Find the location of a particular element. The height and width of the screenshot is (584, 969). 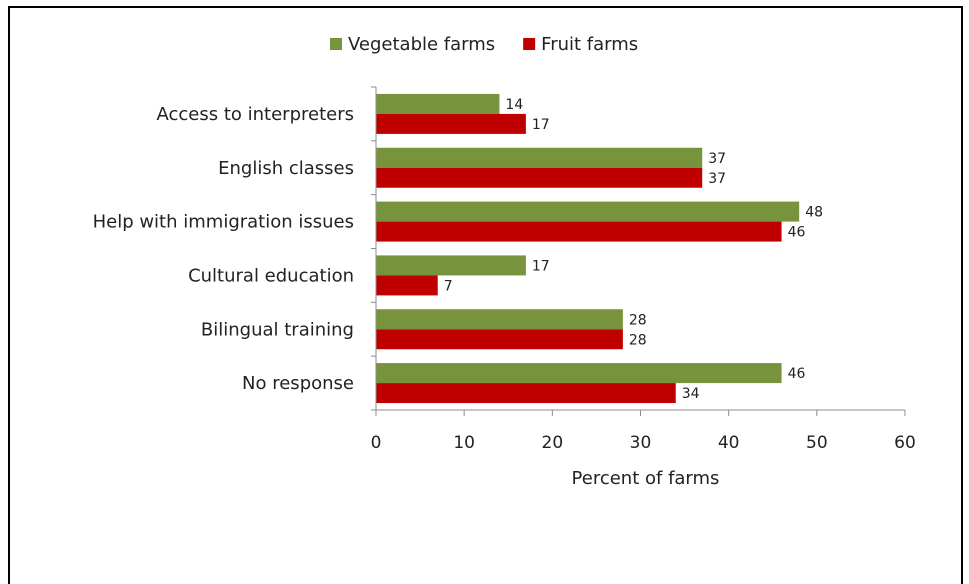

data-label-fruit-2: 46 is located at coordinates (797, 233).